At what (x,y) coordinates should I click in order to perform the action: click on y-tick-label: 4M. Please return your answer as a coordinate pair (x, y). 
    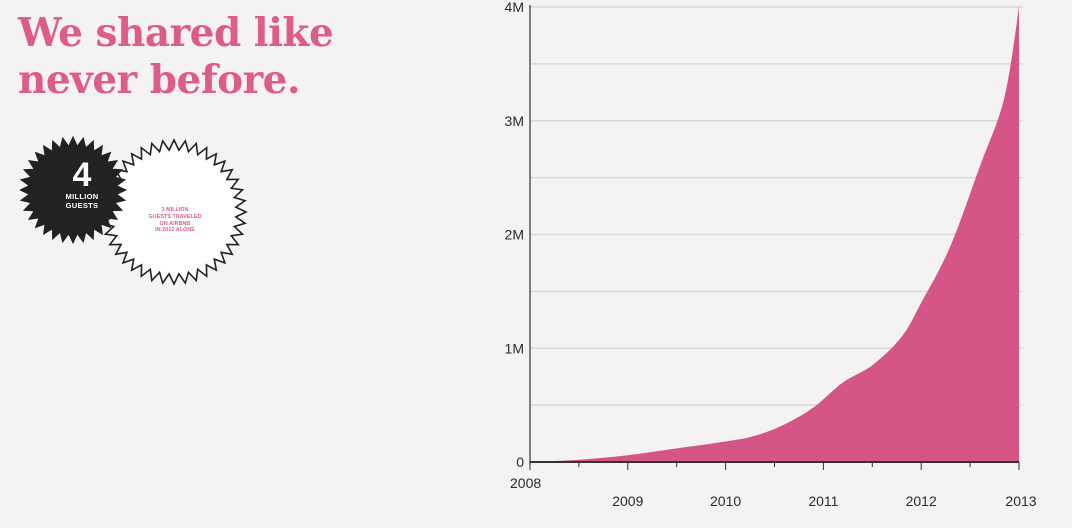
    Looking at the image, I should click on (514, 7).